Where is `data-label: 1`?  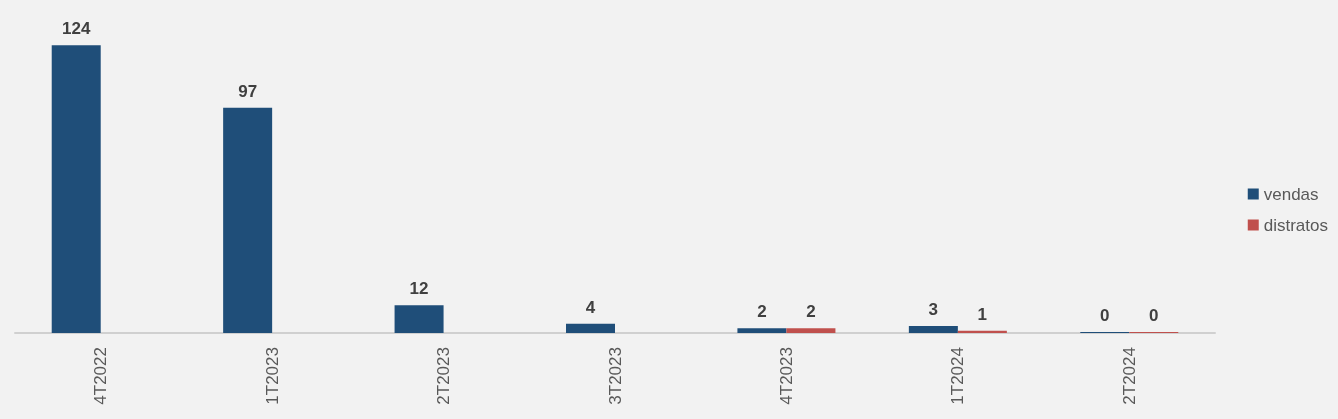
data-label: 1 is located at coordinates (982, 314).